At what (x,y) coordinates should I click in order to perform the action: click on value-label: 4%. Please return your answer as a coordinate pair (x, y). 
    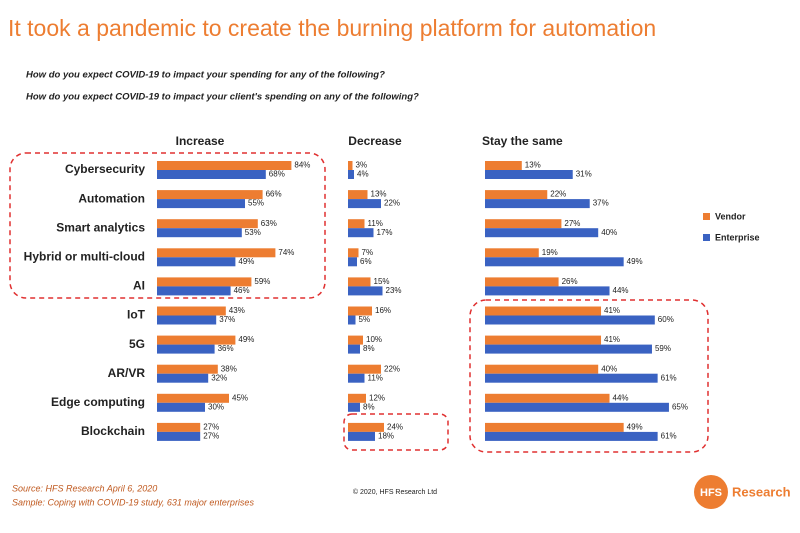
    Looking at the image, I should click on (363, 174).